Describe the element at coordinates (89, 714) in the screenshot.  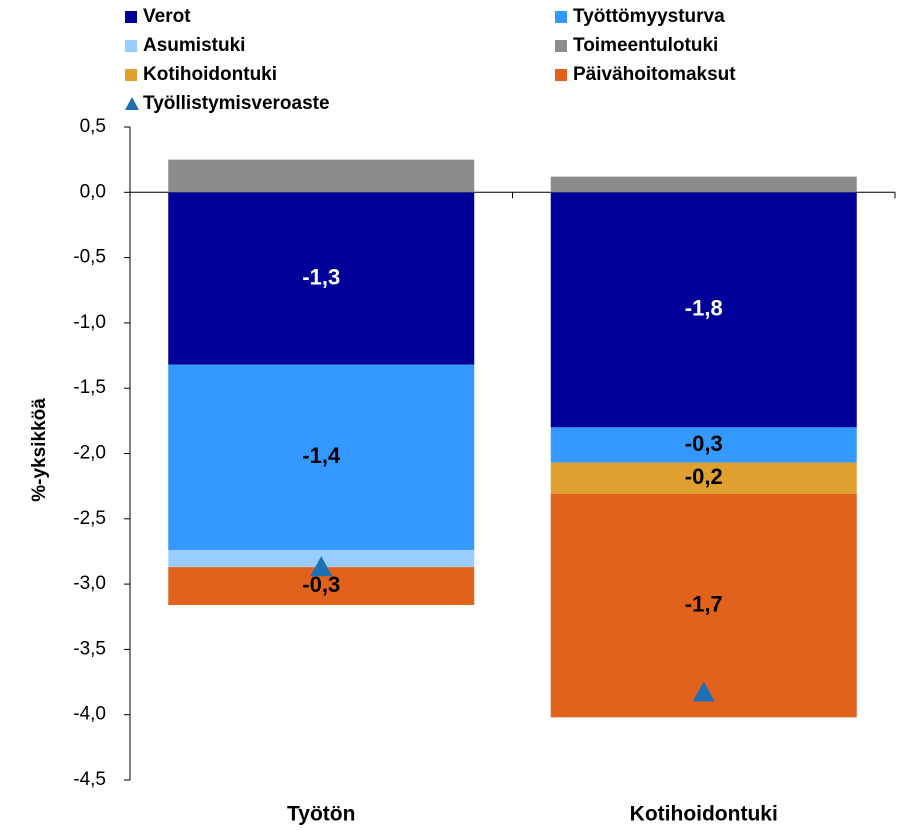
I see `y-tick-label: -4,0` at that location.